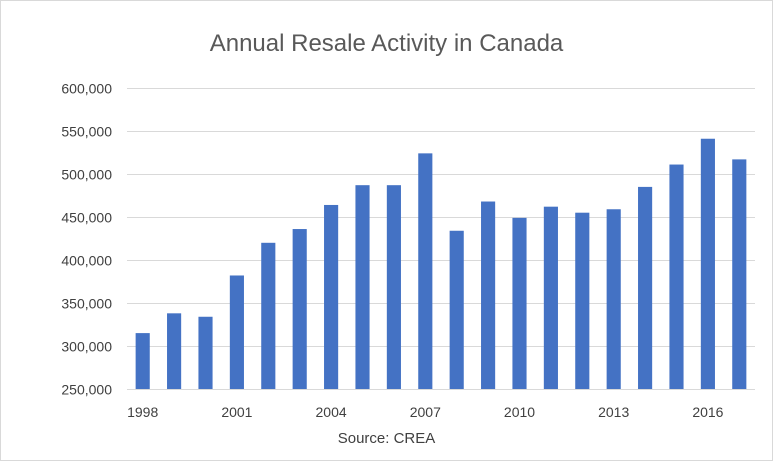 This screenshot has height=461, width=773. I want to click on x-tick-label: 1998, so click(142, 412).